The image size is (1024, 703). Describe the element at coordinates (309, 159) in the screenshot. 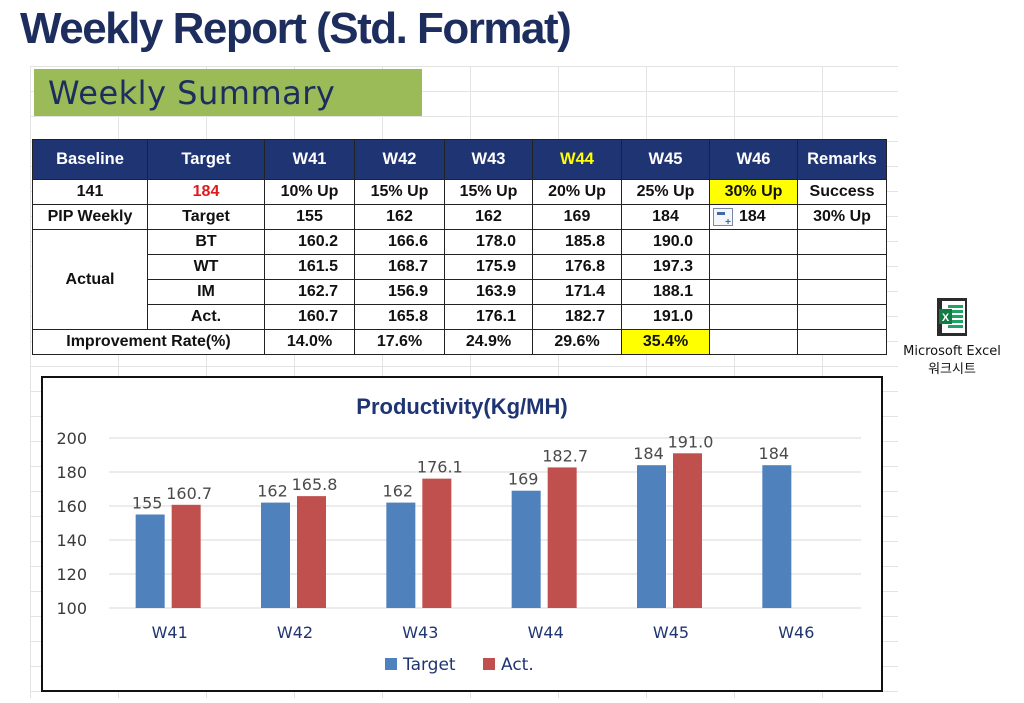

I see `header-cell: W41` at that location.